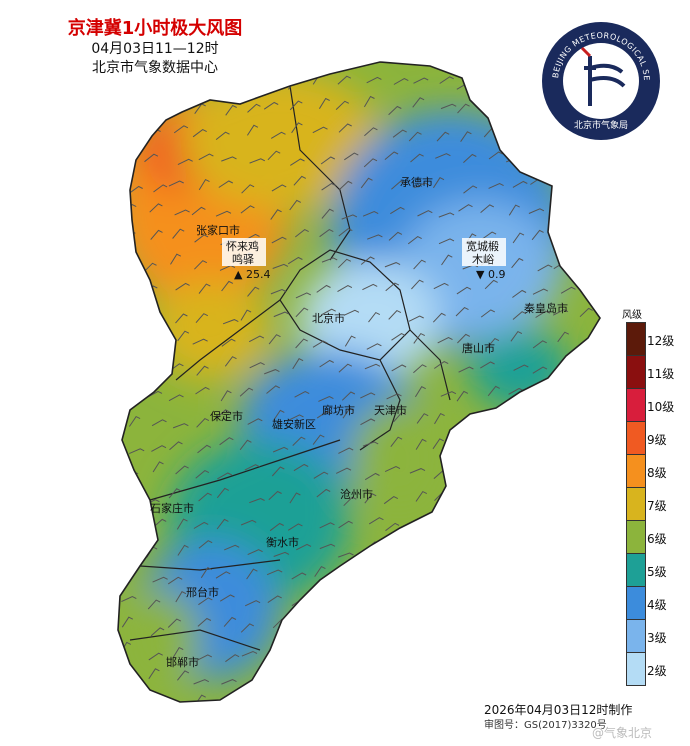 This screenshot has width=690, height=746. Describe the element at coordinates (586, 52) in the screenshot. I see `logo-flag-icon` at that location.